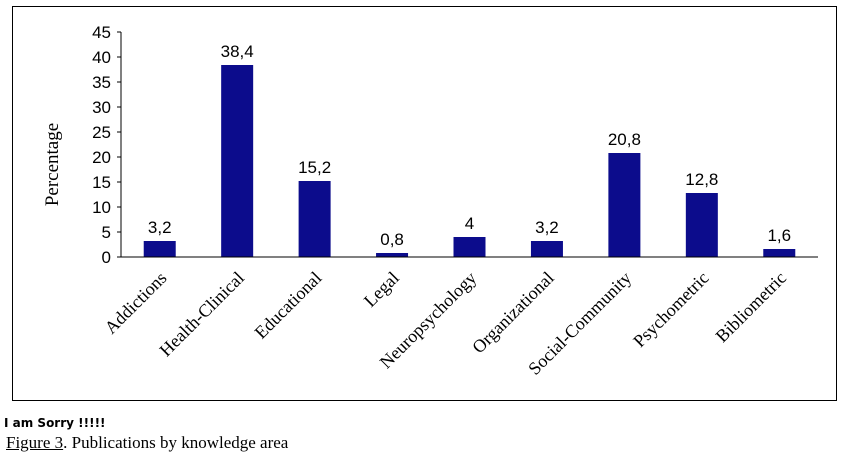 The width and height of the screenshot is (845, 460). Describe the element at coordinates (106, 145) in the screenshot. I see `y-axis-ticks: 0 5 10 15 20 25 30 35 40 45` at that location.